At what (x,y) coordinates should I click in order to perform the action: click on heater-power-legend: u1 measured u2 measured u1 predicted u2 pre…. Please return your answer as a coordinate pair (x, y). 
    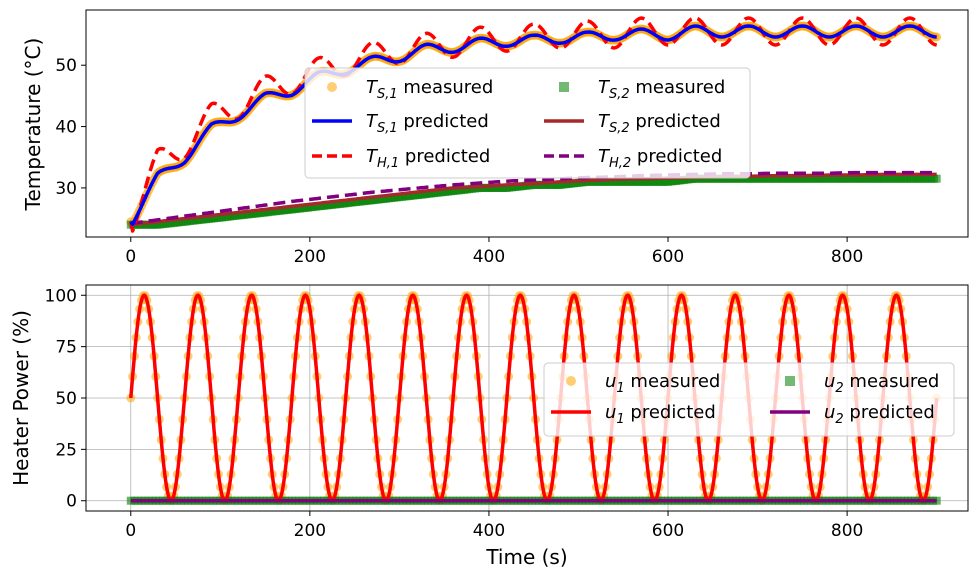
    Looking at the image, I should click on (749, 399).